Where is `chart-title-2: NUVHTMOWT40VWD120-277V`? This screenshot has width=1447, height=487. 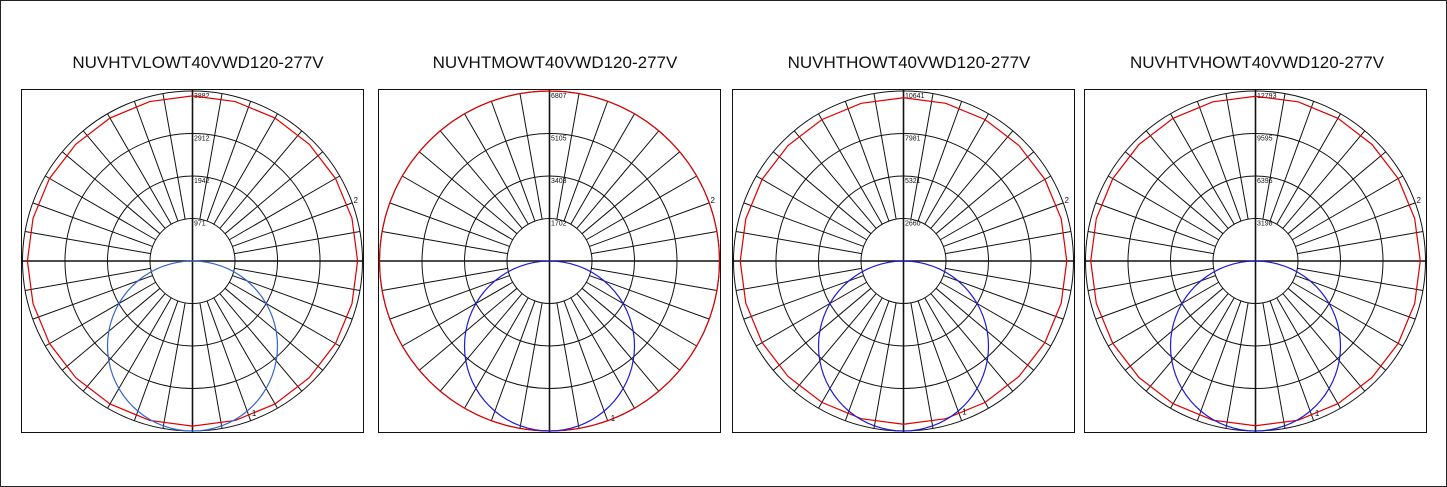 chart-title-2: NUVHTMOWT40VWD120-277V is located at coordinates (555, 62).